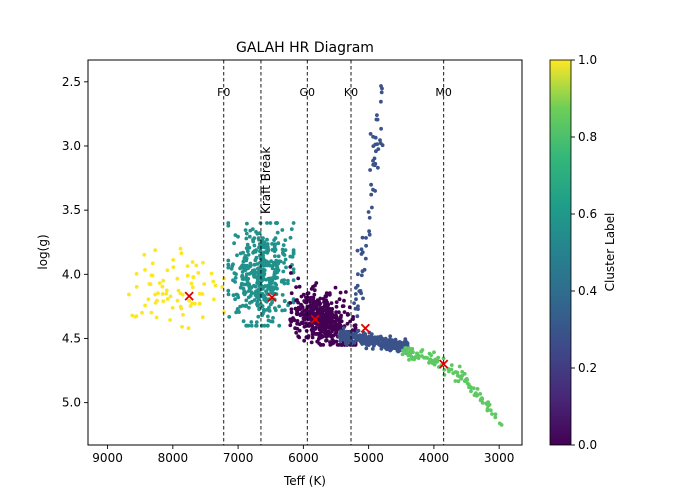  I want to click on colorbar-tick-label: 0.8, so click(587, 137).